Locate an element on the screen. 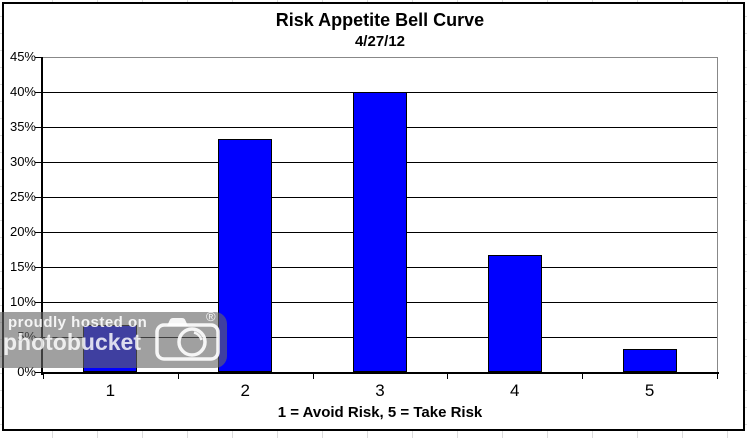  y-axis-tick-10% is located at coordinates (38, 302).